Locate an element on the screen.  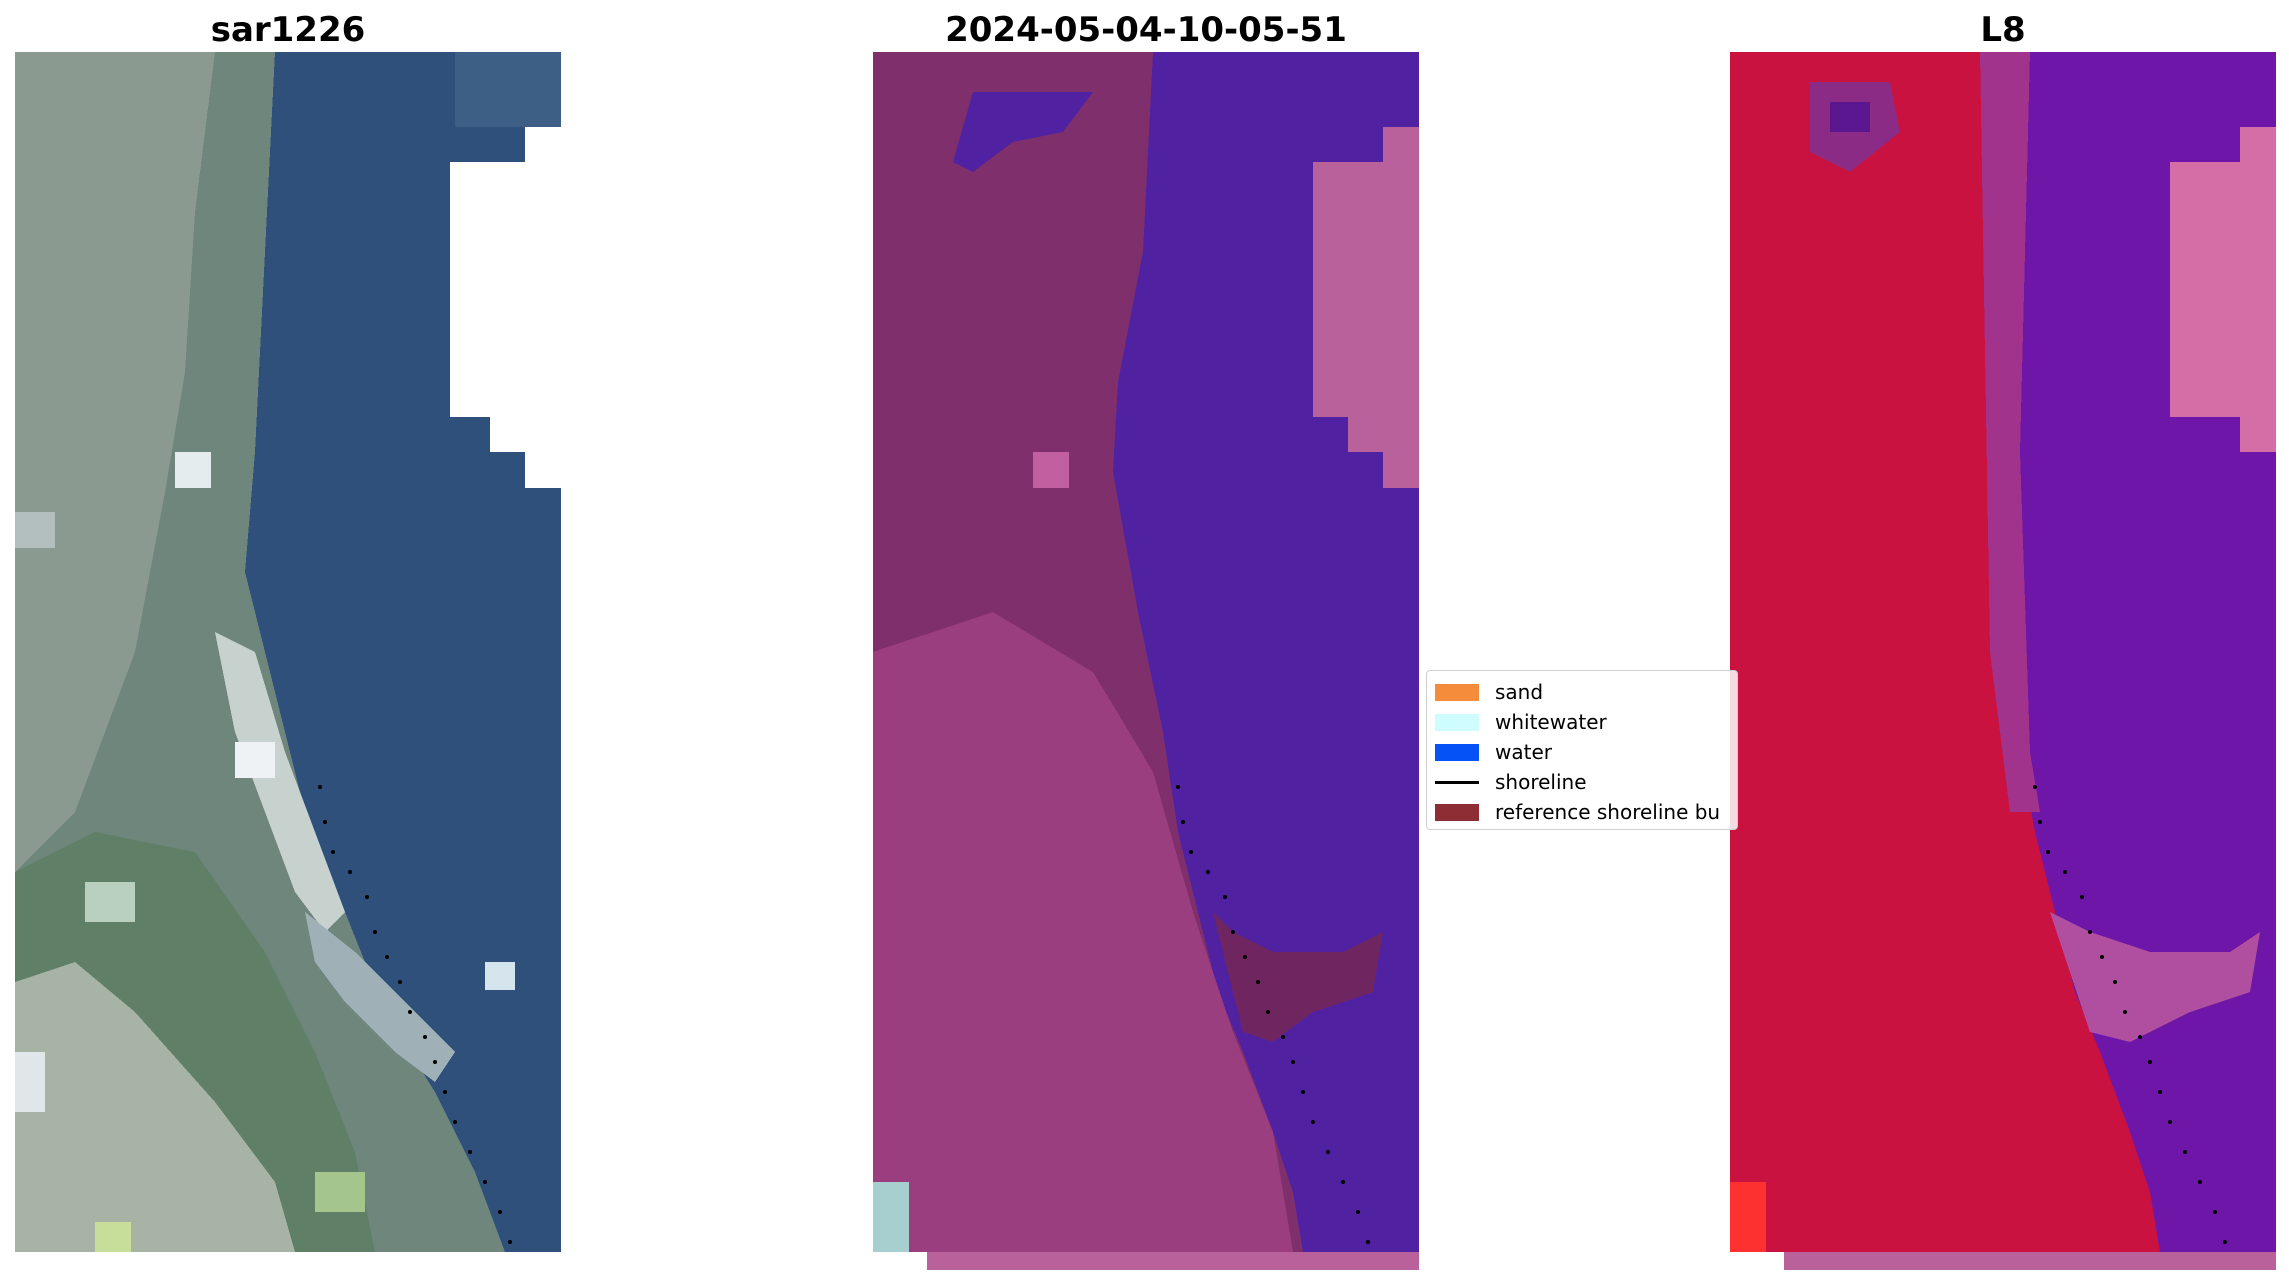
legend-swatch-sand is located at coordinates (1457, 692).